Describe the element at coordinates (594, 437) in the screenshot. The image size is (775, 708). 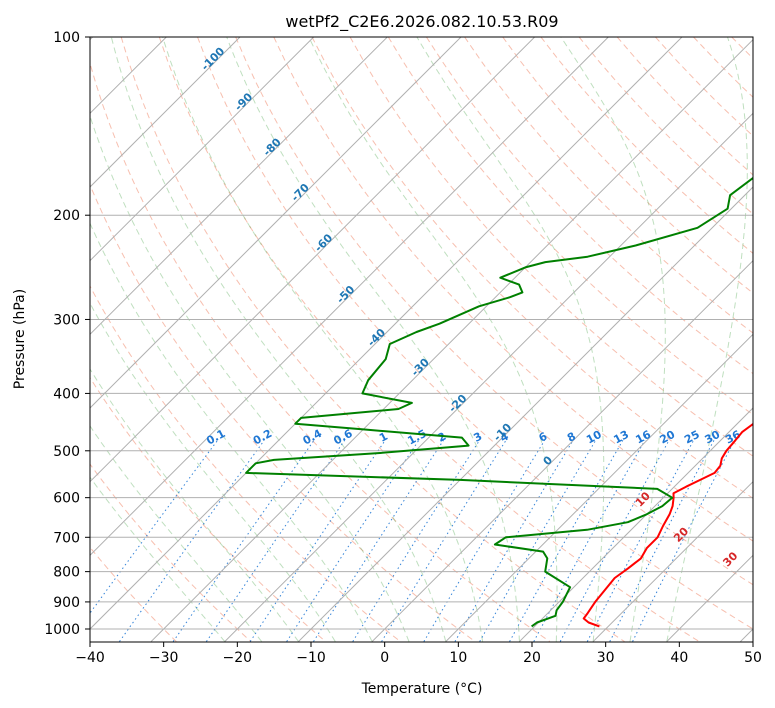
I see `mixing-ratio-label: 10` at that location.